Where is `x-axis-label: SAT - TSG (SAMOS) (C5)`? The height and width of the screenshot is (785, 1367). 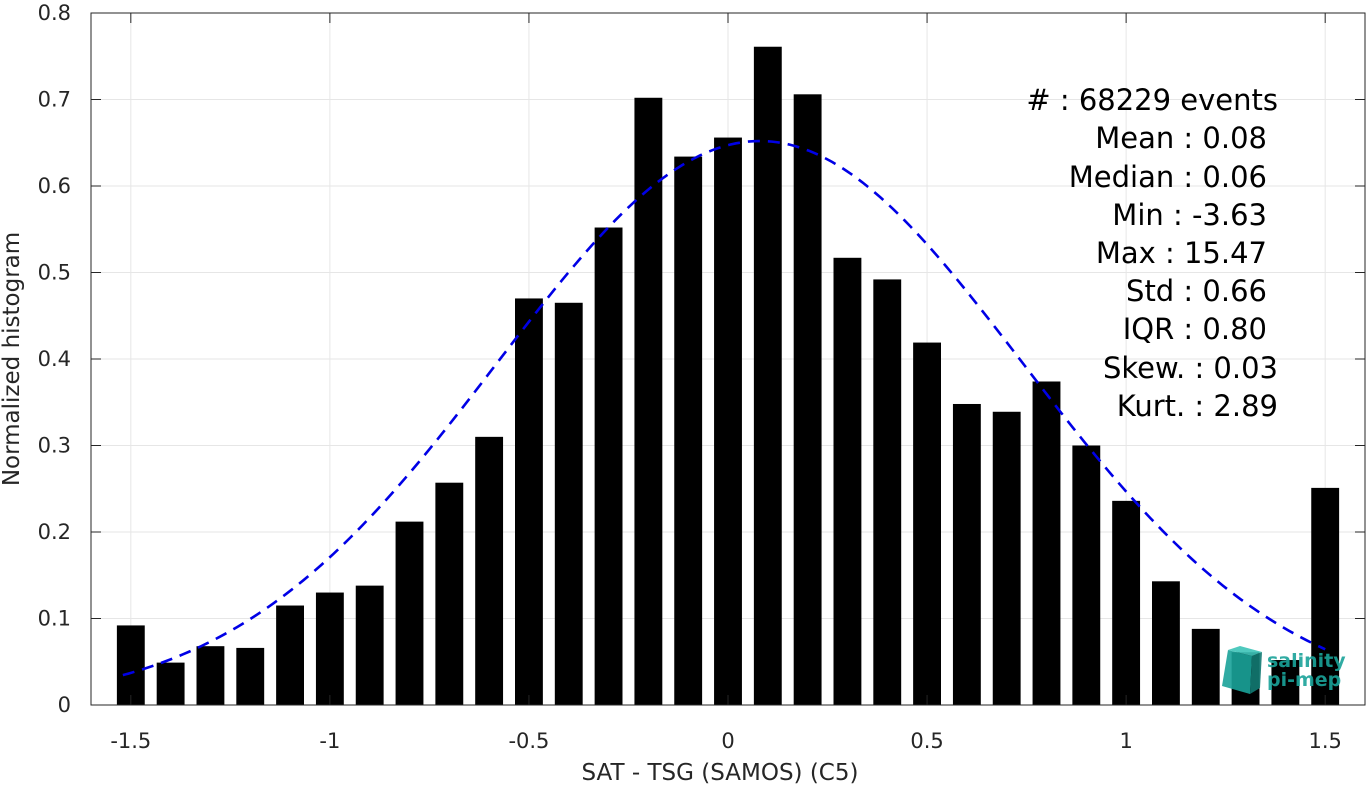
x-axis-label: SAT - TSG (SAMOS) (C5) is located at coordinates (720, 772).